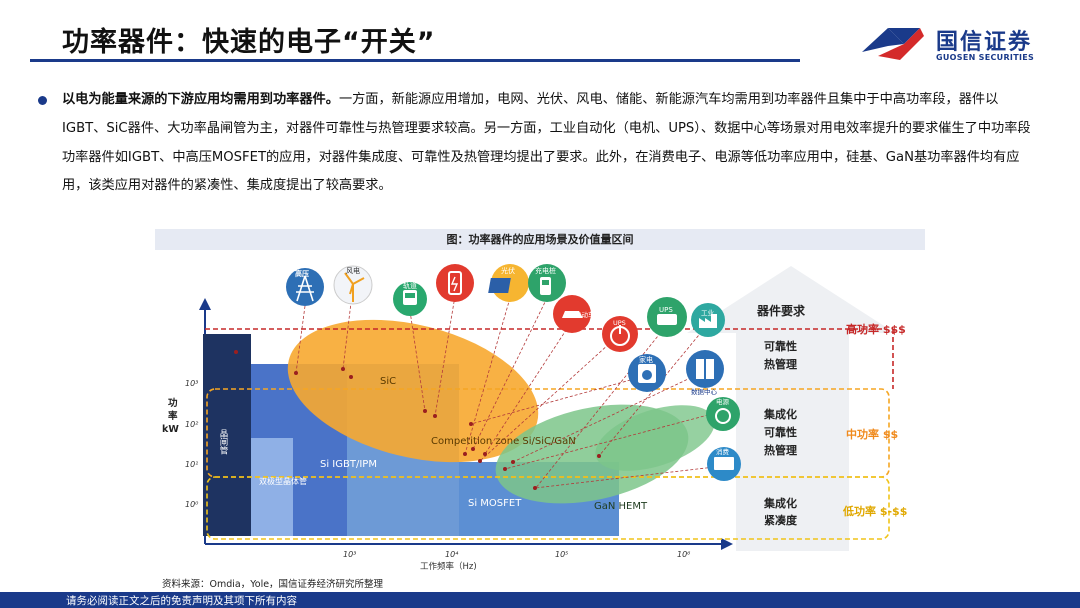 The height and width of the screenshot is (608, 1080). I want to click on rail-icon, so click(410, 299).